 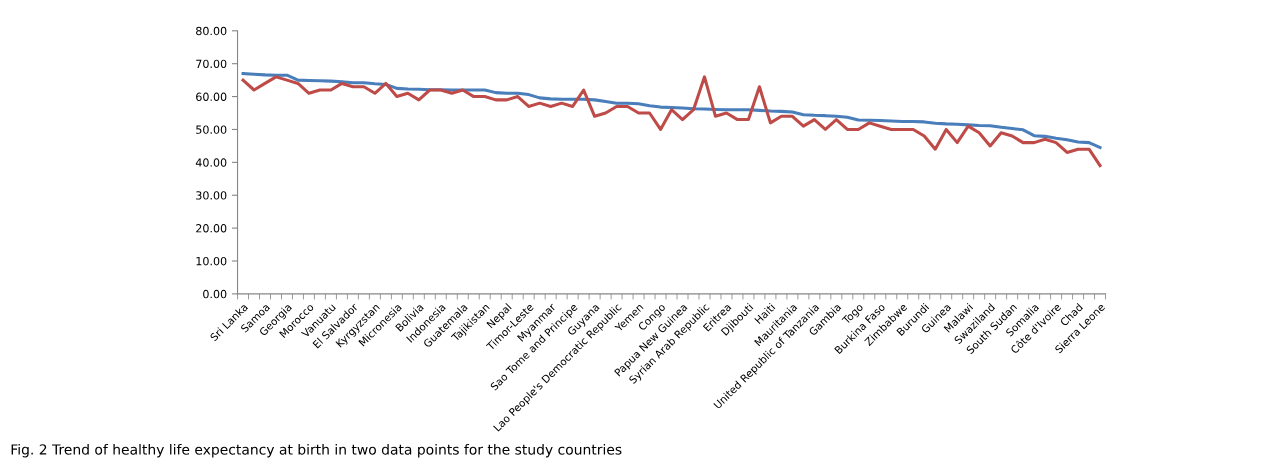 What do you see at coordinates (211, 31) in the screenshot?
I see `y-tick-label: 80.00` at bounding box center [211, 31].